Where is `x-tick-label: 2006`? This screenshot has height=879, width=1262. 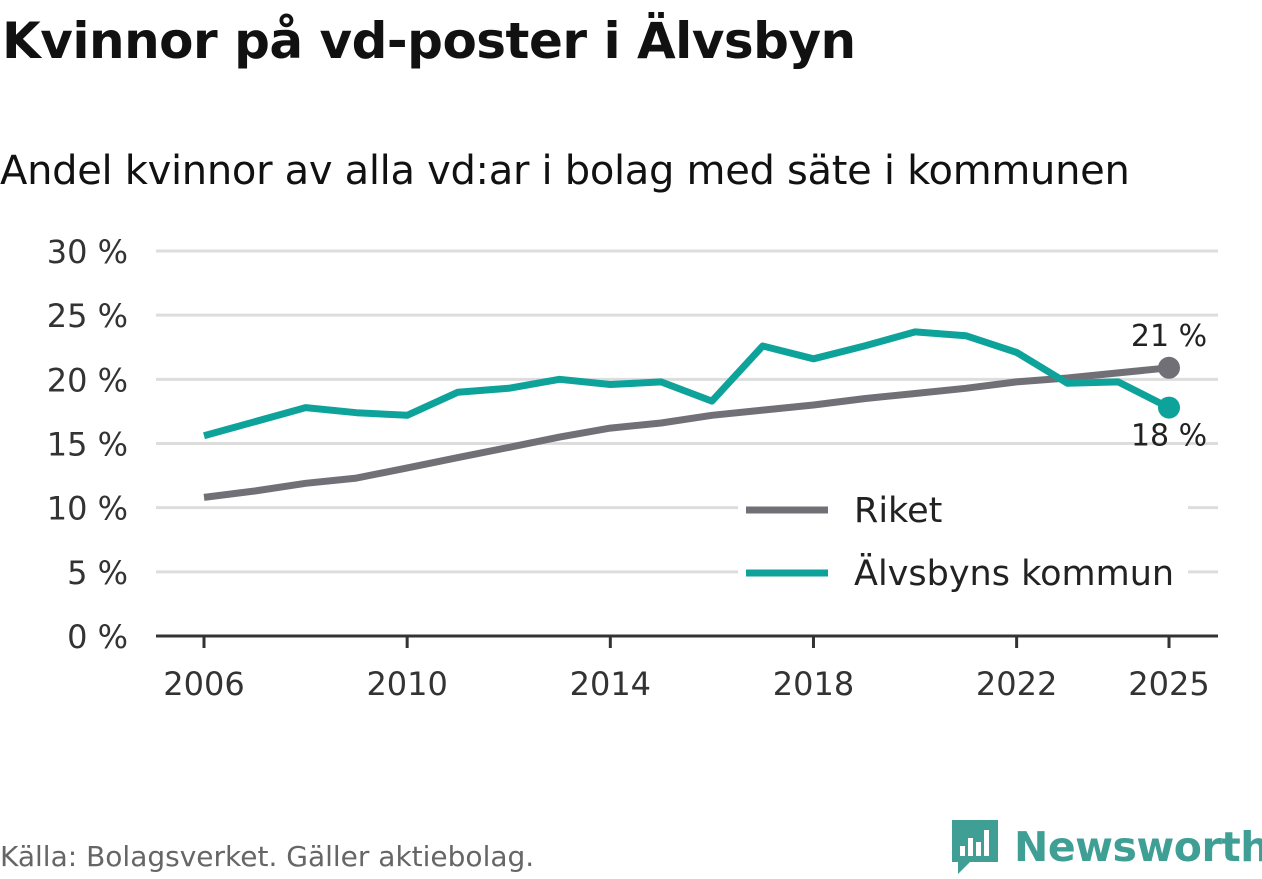
x-tick-label: 2006 is located at coordinates (203, 684).